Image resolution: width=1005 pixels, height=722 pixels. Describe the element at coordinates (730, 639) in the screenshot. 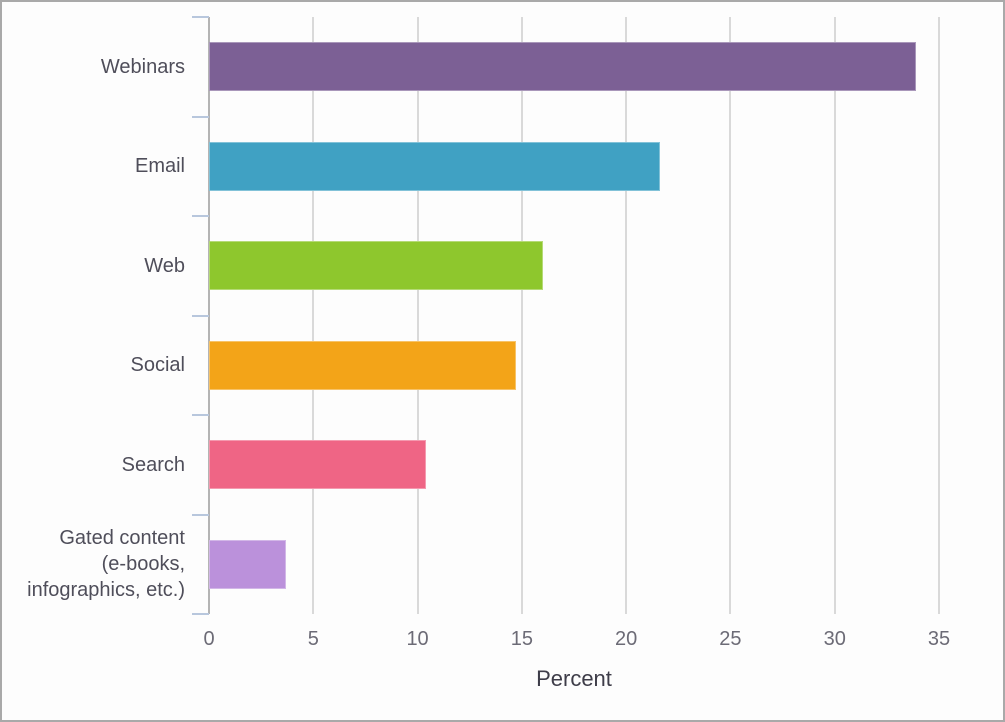

I see `x-tick-label-25: 25` at that location.